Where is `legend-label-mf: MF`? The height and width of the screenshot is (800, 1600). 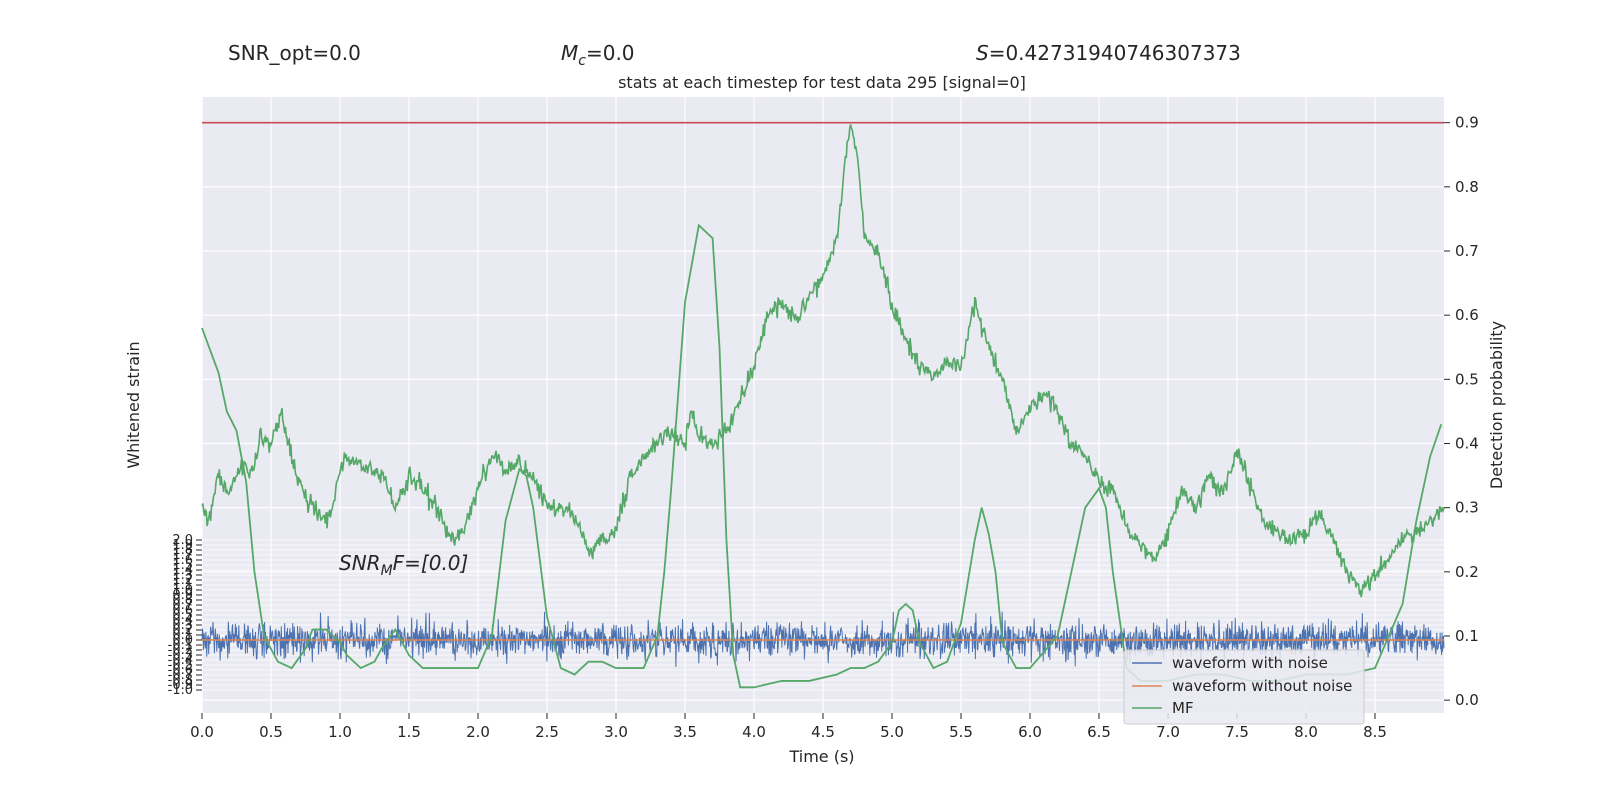
legend-label-mf: MF is located at coordinates (1183, 708).